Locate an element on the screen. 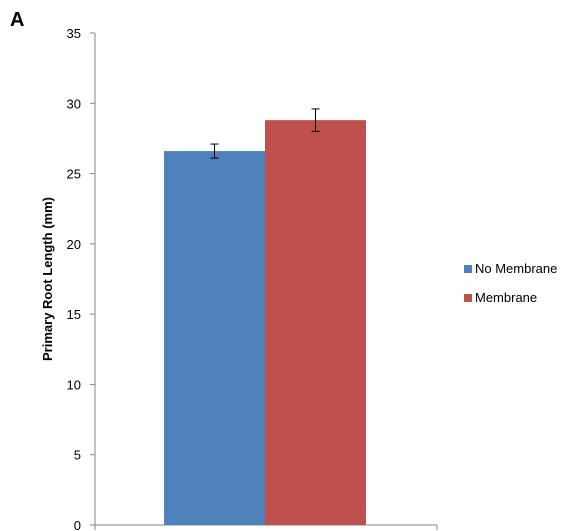  y-tick-label: 0 is located at coordinates (77, 524).